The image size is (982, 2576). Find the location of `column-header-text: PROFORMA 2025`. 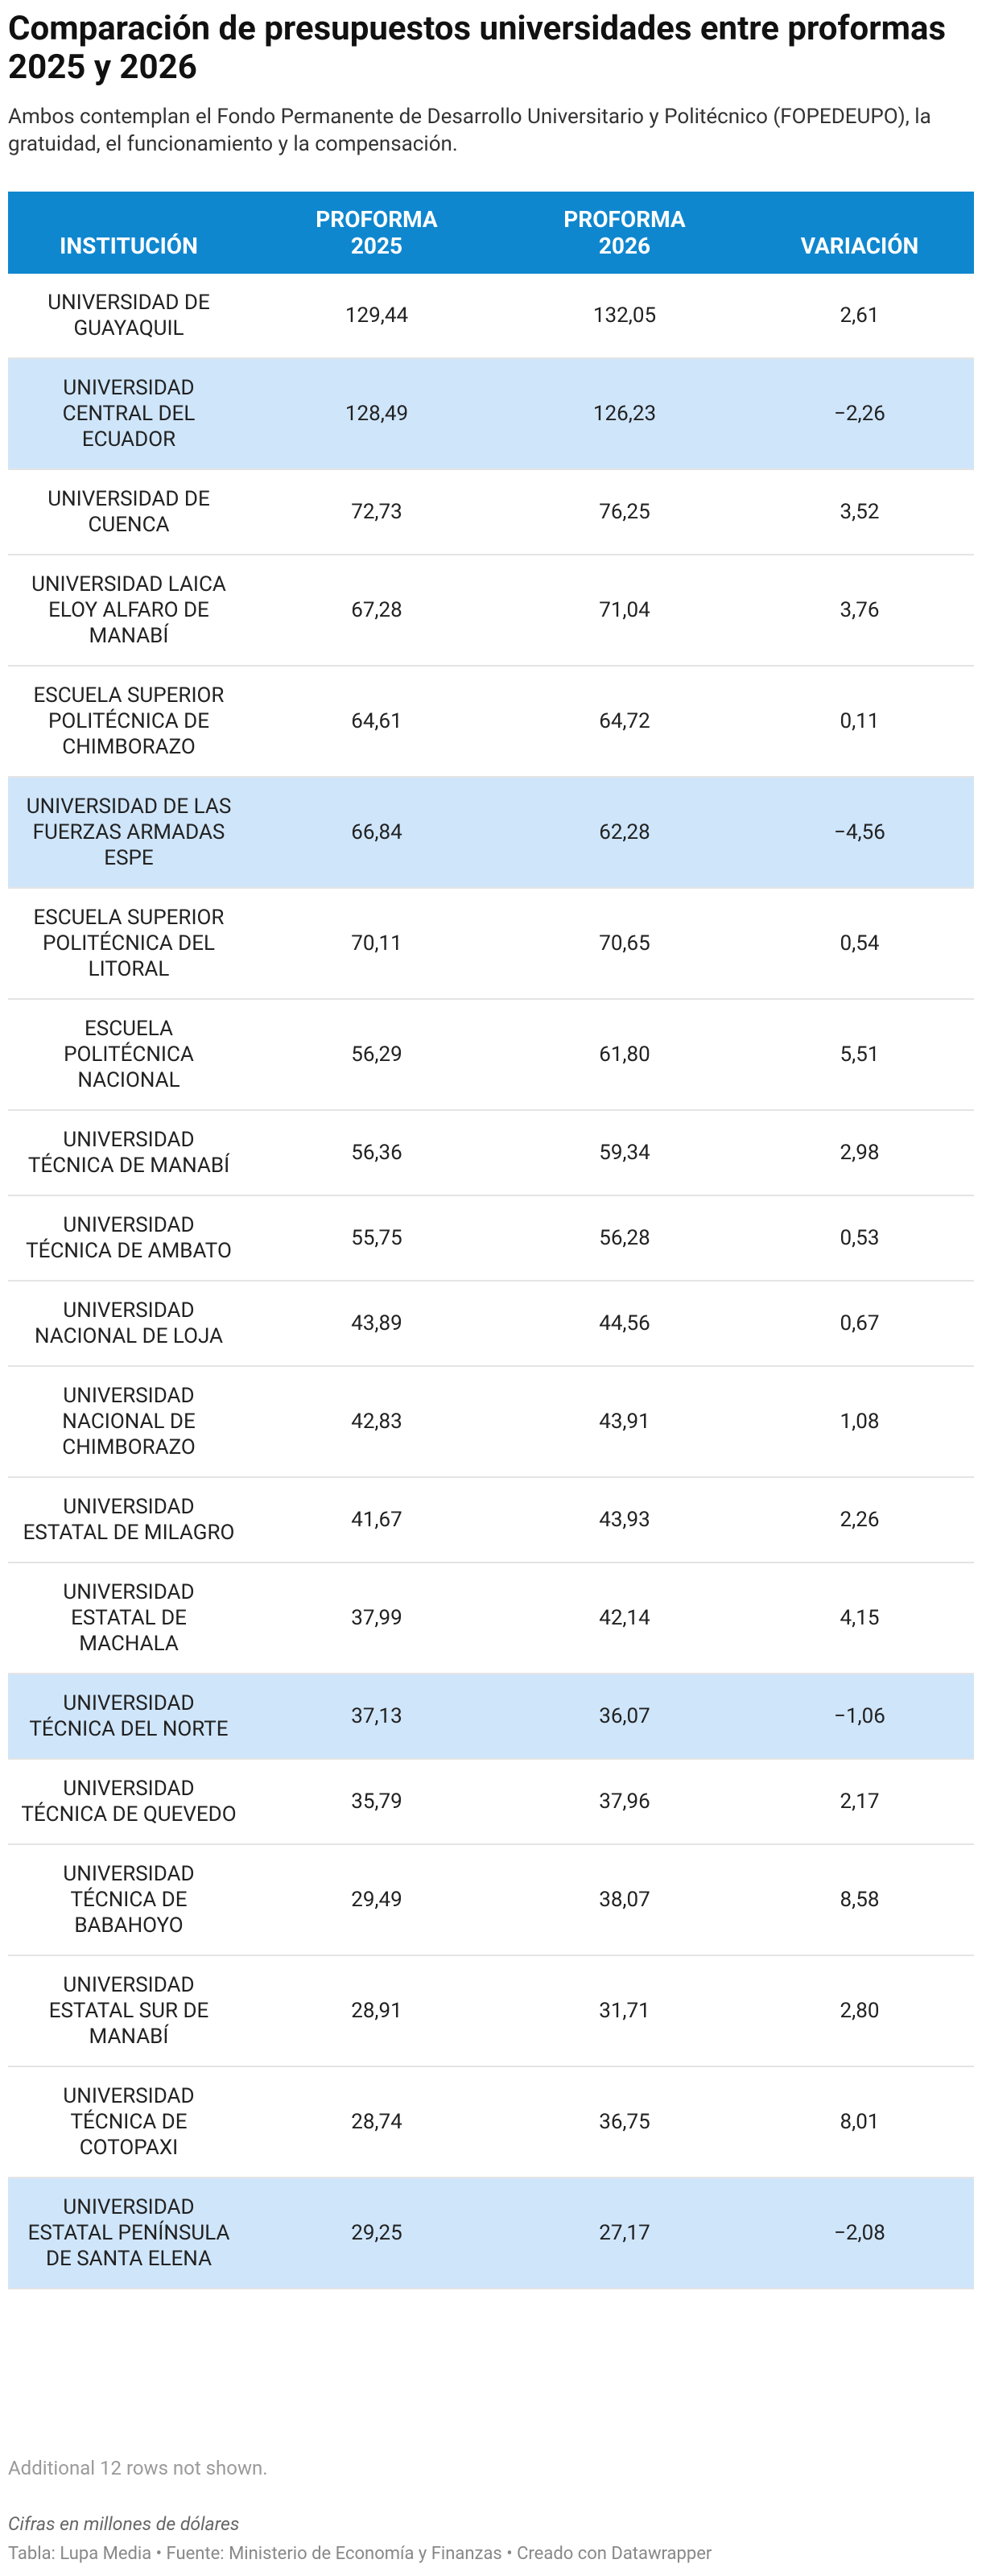

column-header-text: PROFORMA 2025 is located at coordinates (377, 232).